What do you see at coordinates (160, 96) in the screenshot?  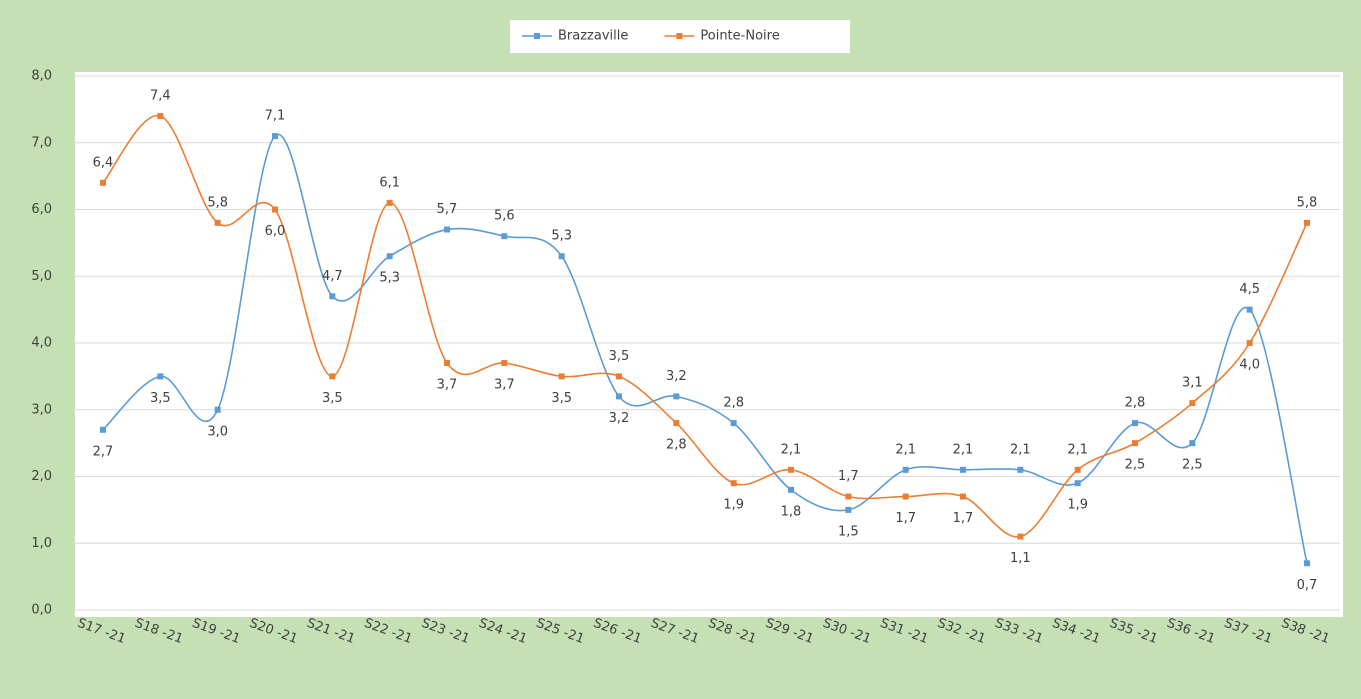 I see `data-label: 7,4` at bounding box center [160, 96].